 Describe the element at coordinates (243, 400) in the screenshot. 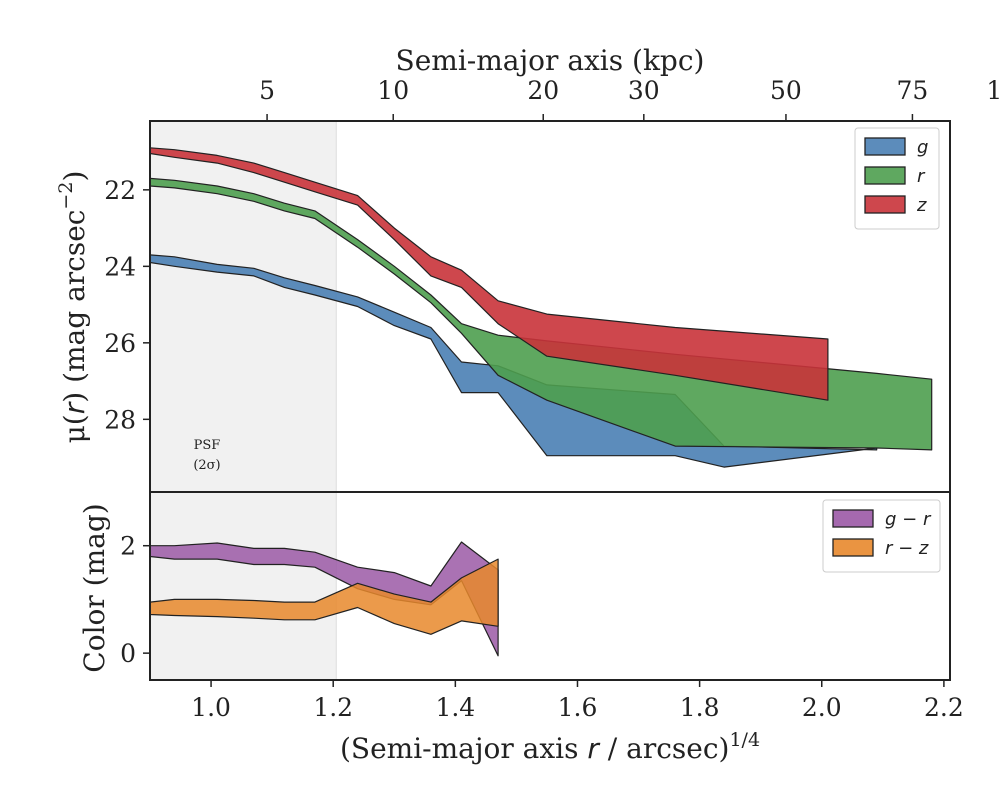

I see `psf-region` at that location.